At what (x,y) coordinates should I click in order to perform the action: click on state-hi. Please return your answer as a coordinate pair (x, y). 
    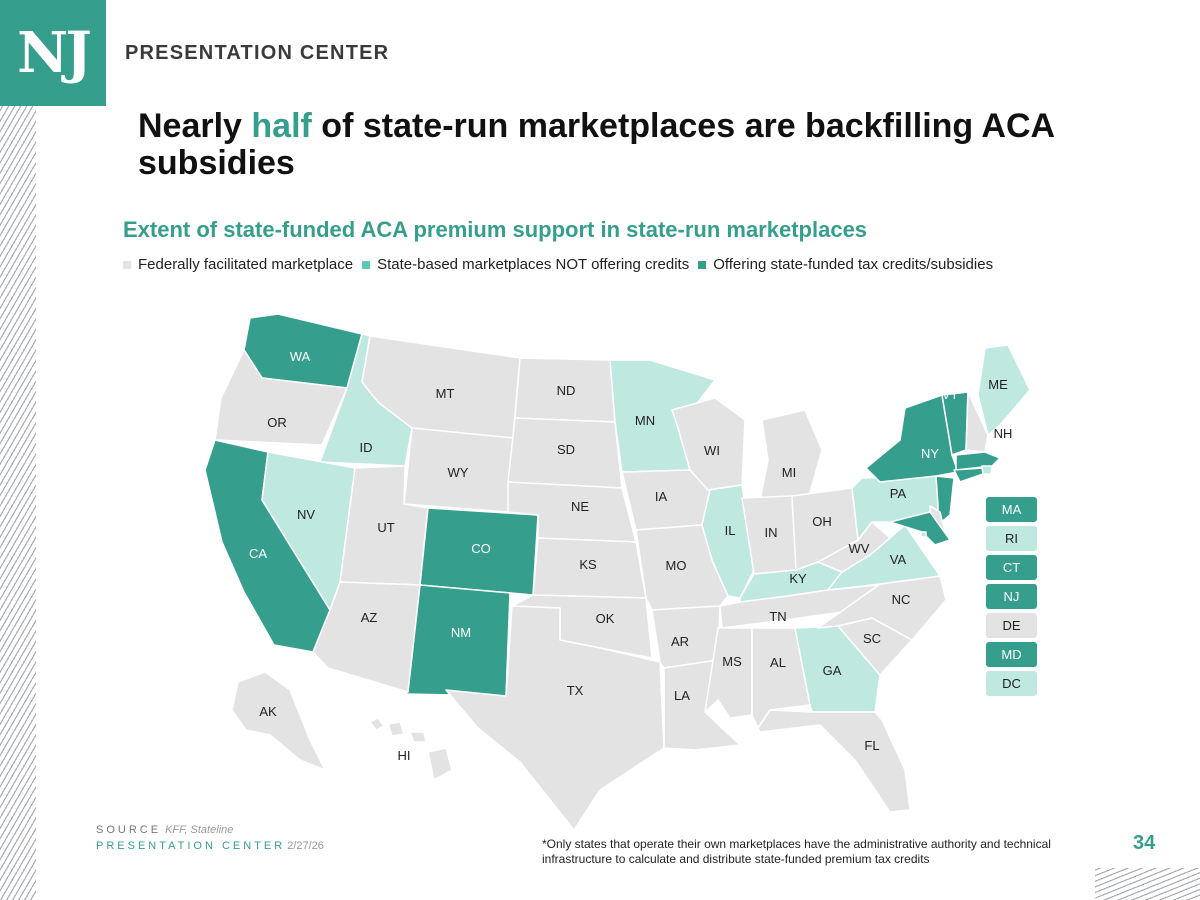
    Looking at the image, I should click on (411, 749).